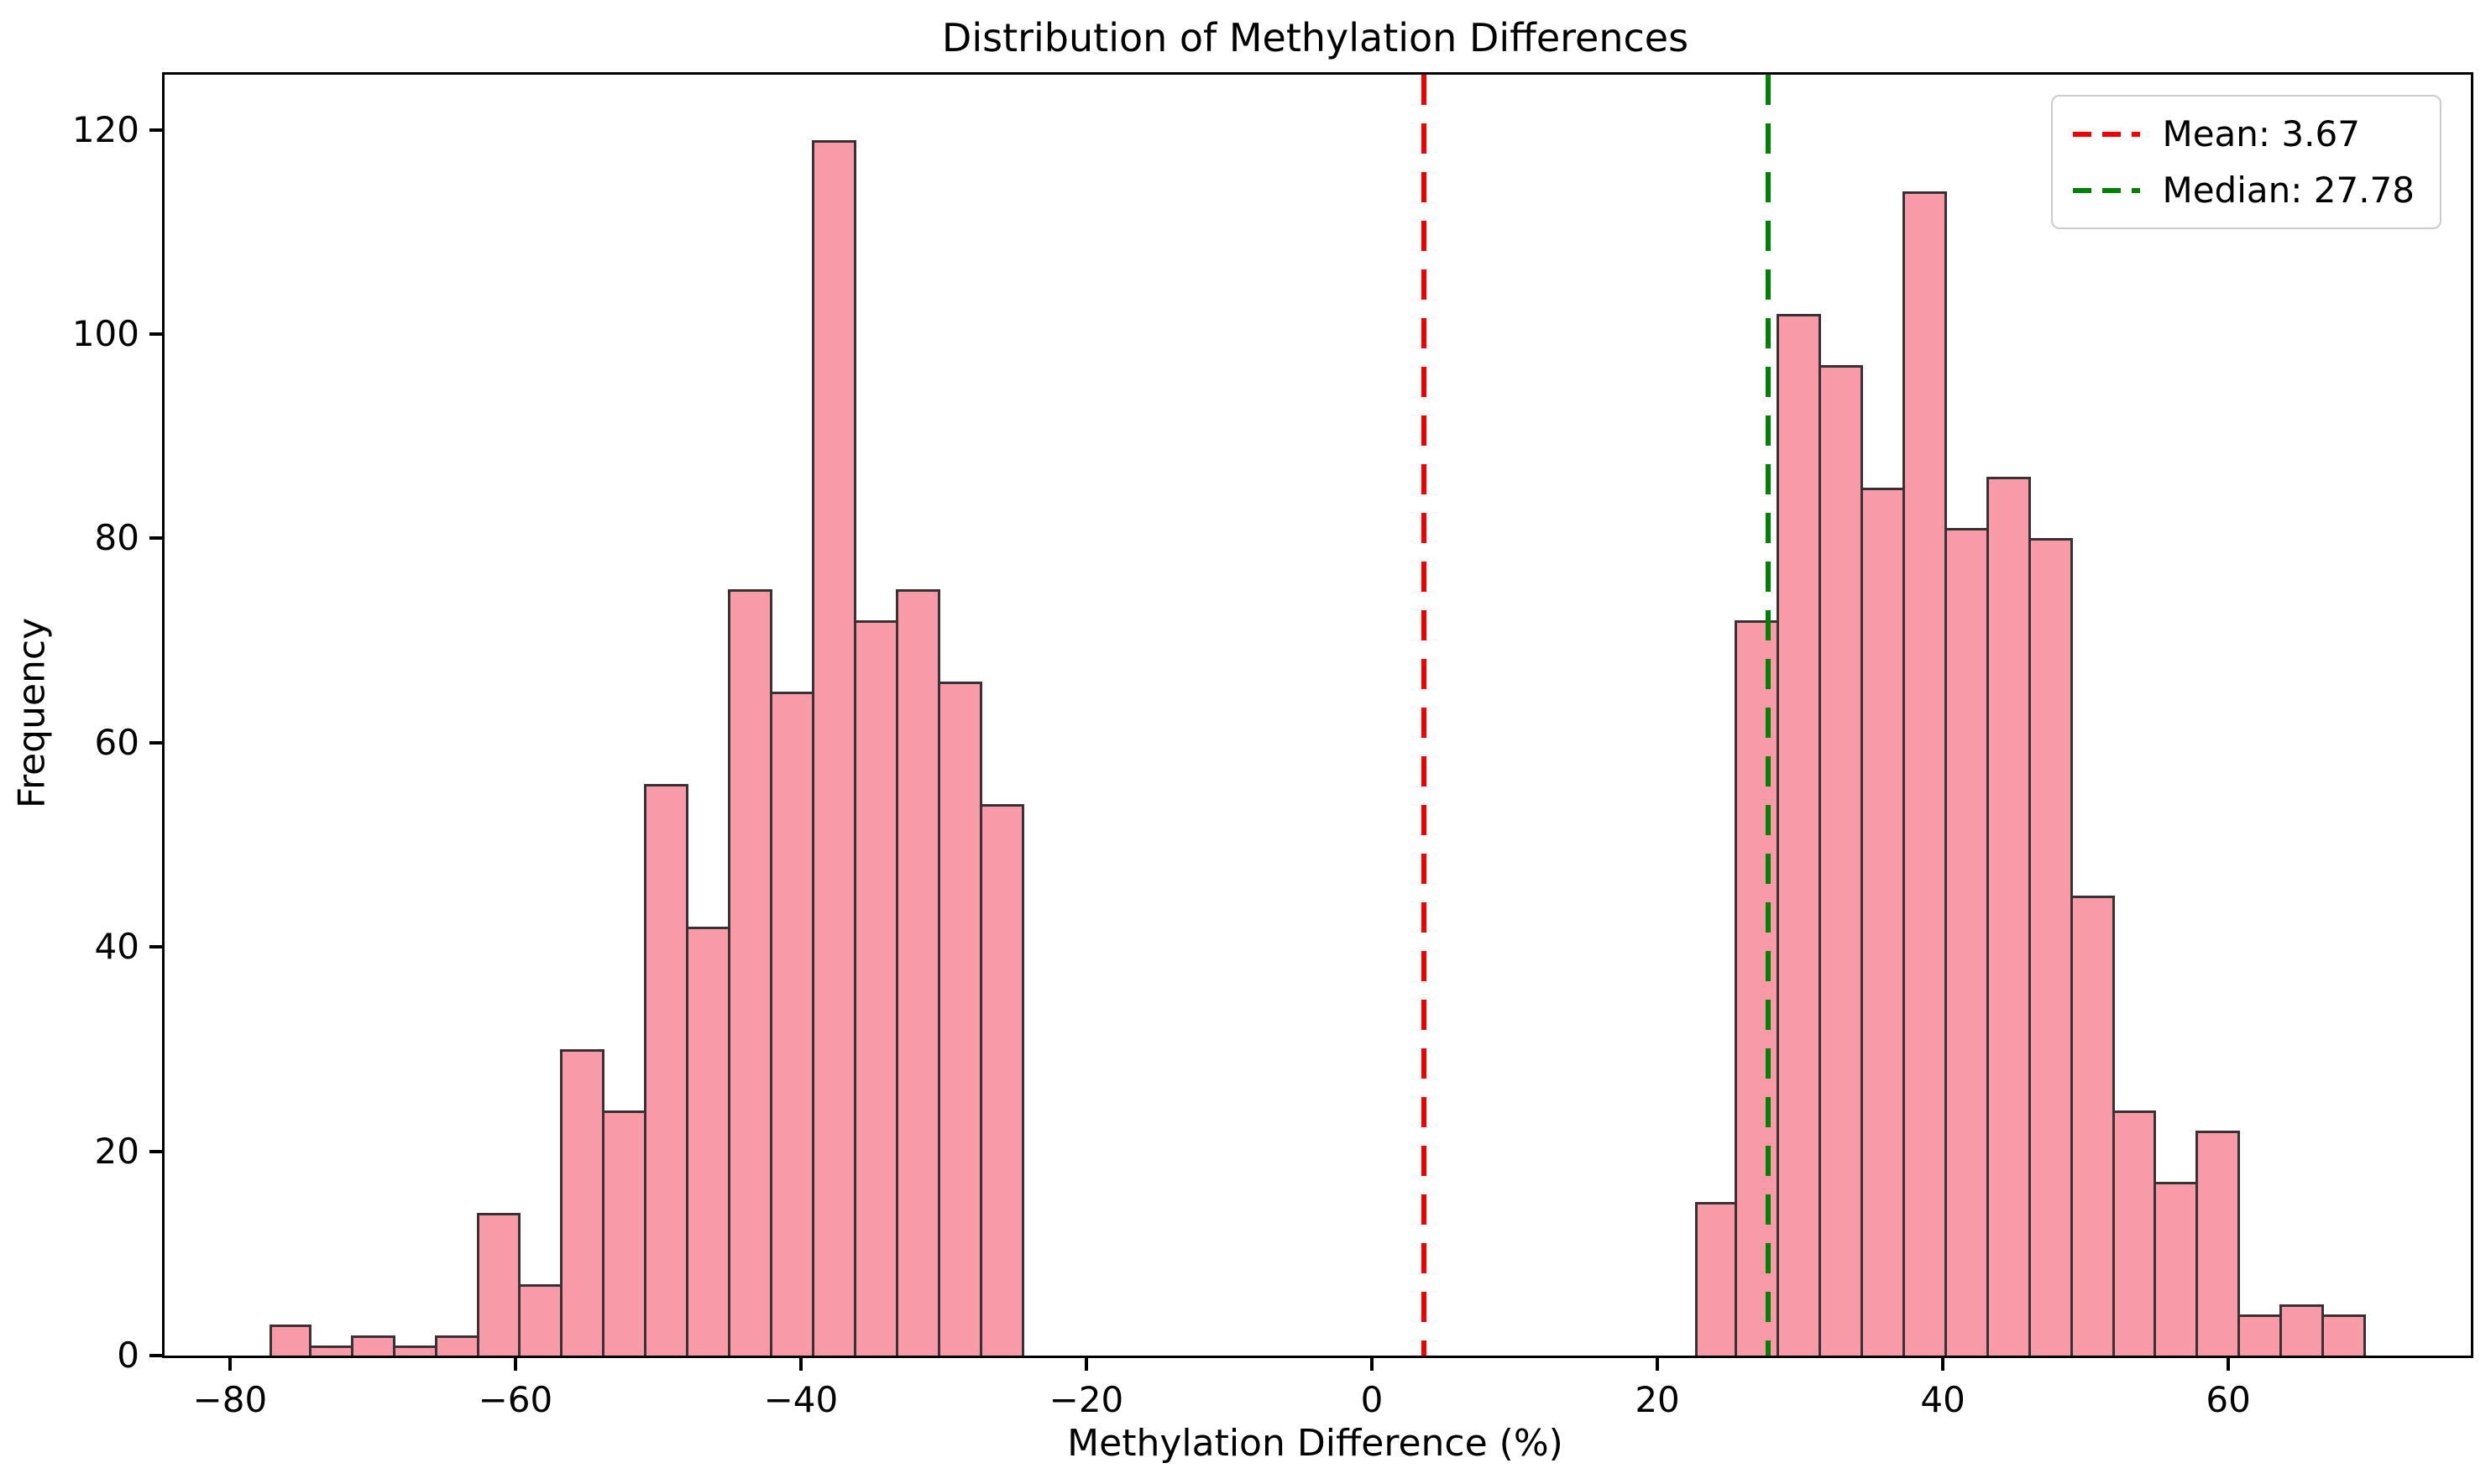  Describe the element at coordinates (1657, 1399) in the screenshot. I see `x-tick-label: 20` at that location.